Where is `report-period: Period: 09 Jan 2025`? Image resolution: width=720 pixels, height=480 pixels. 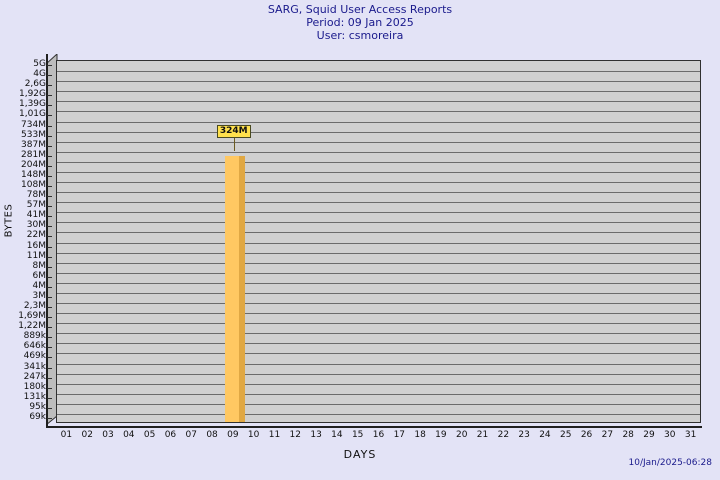 report-period: Period: 09 Jan 2025 is located at coordinates (360, 22).